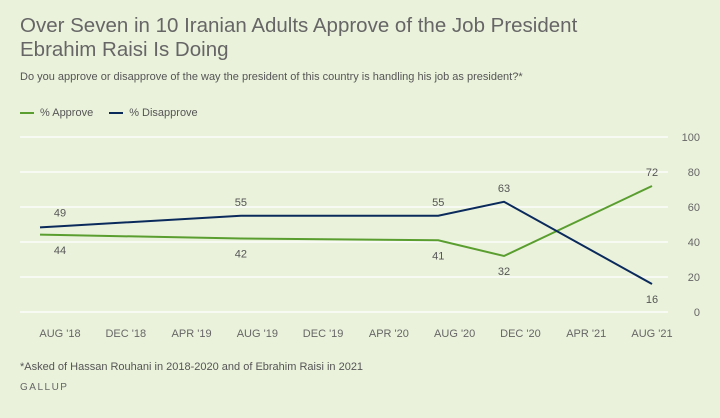 The height and width of the screenshot is (418, 720). What do you see at coordinates (694, 278) in the screenshot?
I see `y-tick-label: 20` at bounding box center [694, 278].